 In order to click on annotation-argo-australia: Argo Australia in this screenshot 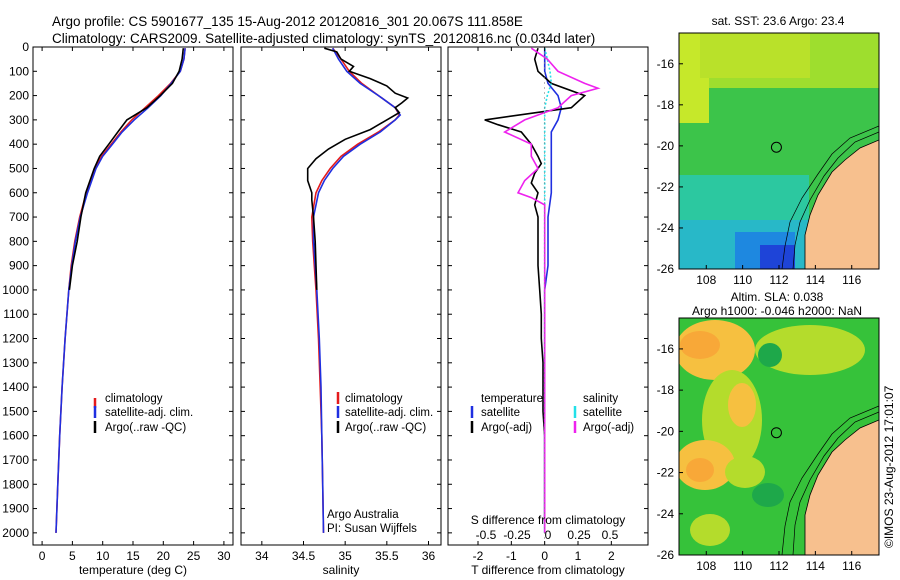, I will do `click(363, 515)`.